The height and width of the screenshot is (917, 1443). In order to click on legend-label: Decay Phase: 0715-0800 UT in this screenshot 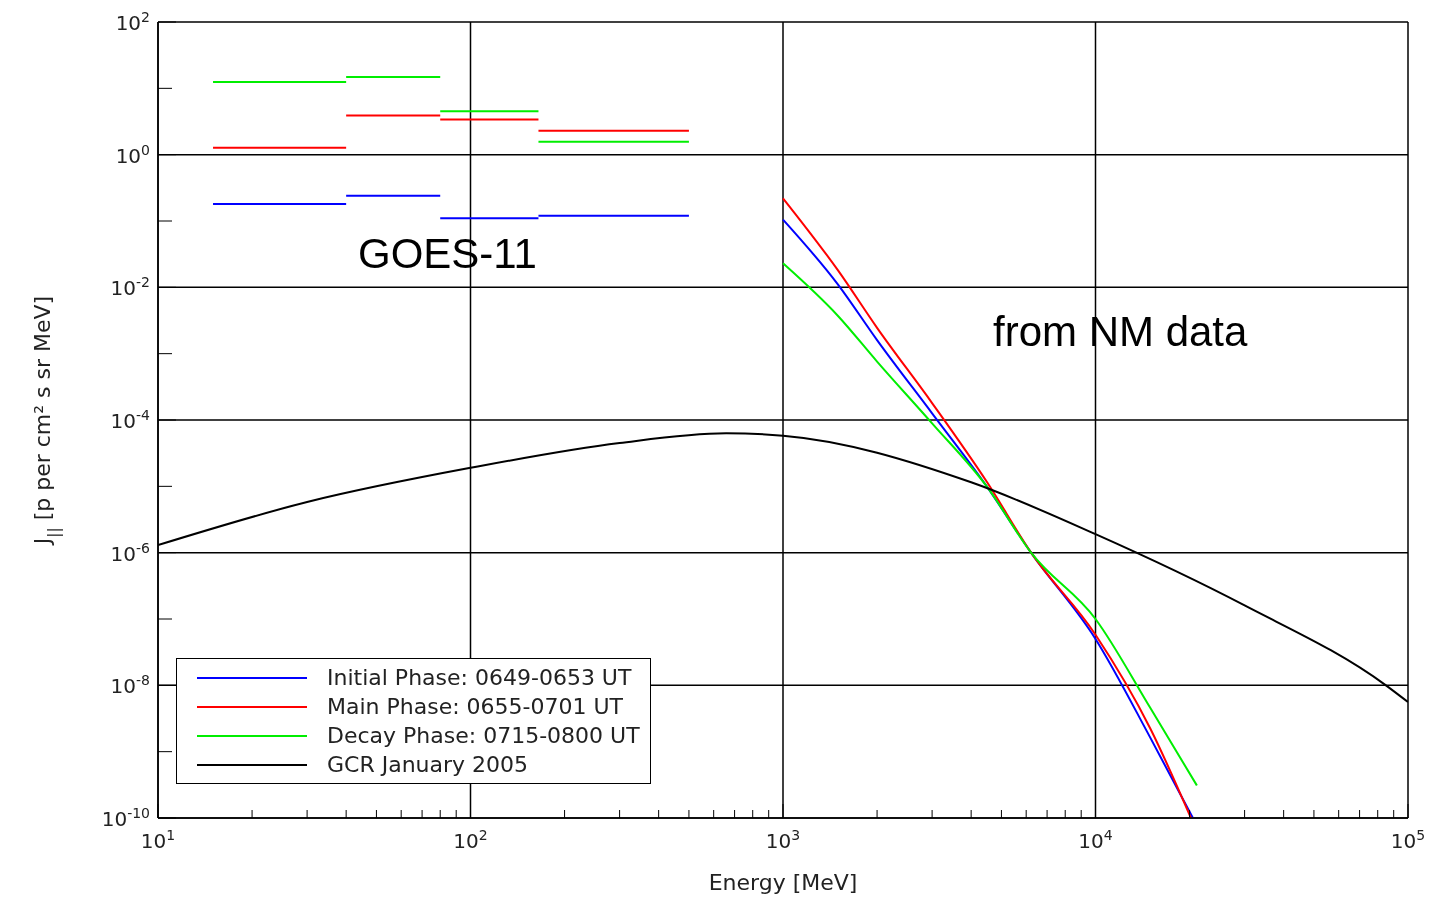, I will do `click(483, 736)`.